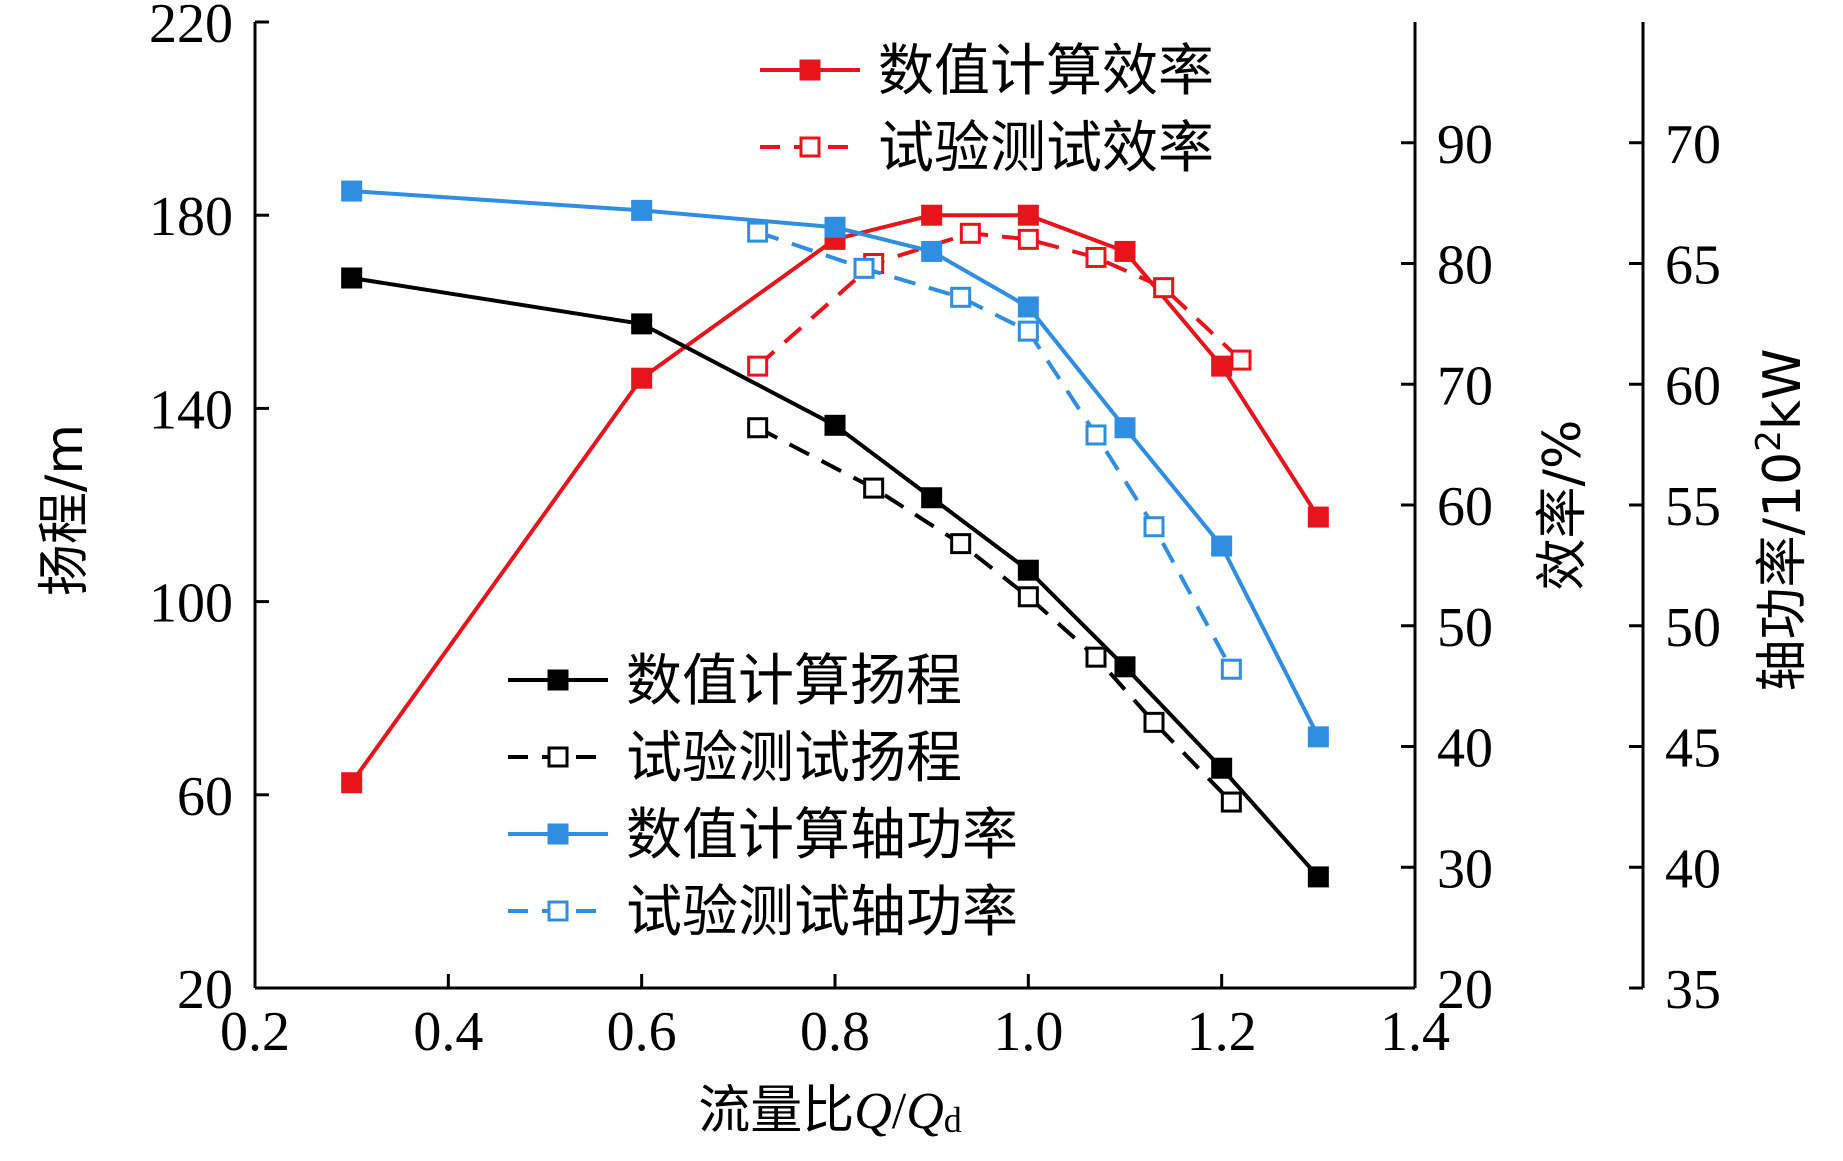 This screenshot has width=1843, height=1161. What do you see at coordinates (1693, 990) in the screenshot?
I see `power-tick-label: 35` at bounding box center [1693, 990].